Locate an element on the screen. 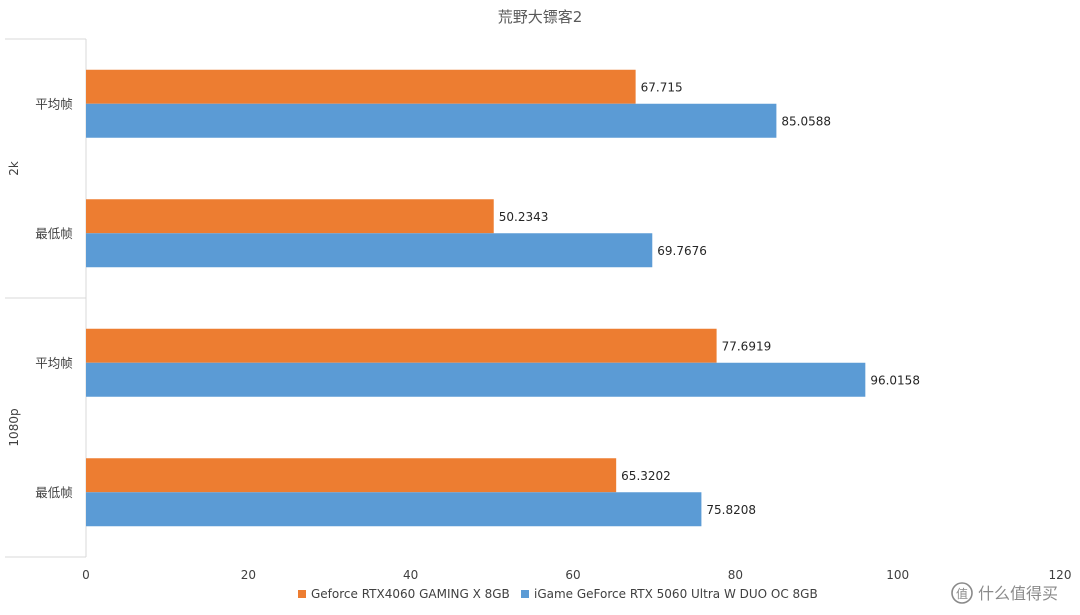  x-tick-label: 80 is located at coordinates (735, 575).